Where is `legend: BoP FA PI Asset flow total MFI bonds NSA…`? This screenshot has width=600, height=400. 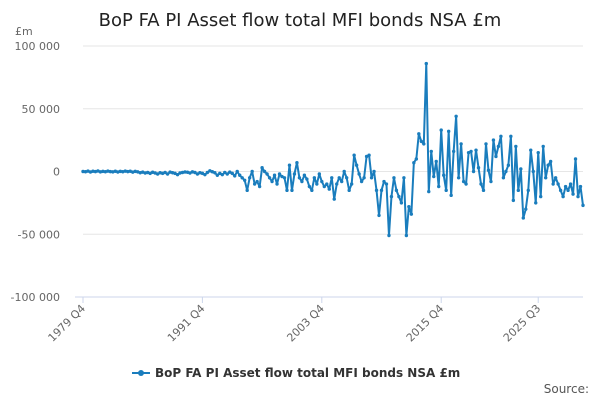 legend: BoP FA PI Asset flow total MFI bonds NSA… is located at coordinates (296, 373).